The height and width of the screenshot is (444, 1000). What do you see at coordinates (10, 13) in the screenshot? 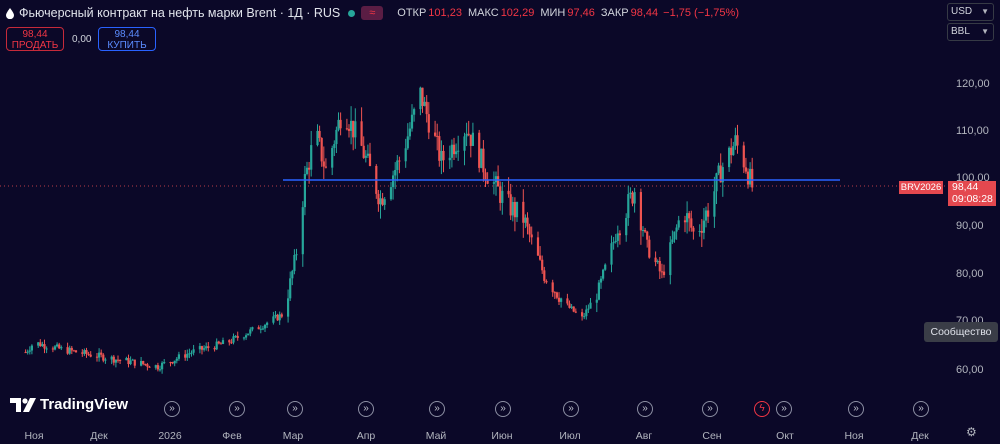
I see `drop-icon` at bounding box center [10, 13].